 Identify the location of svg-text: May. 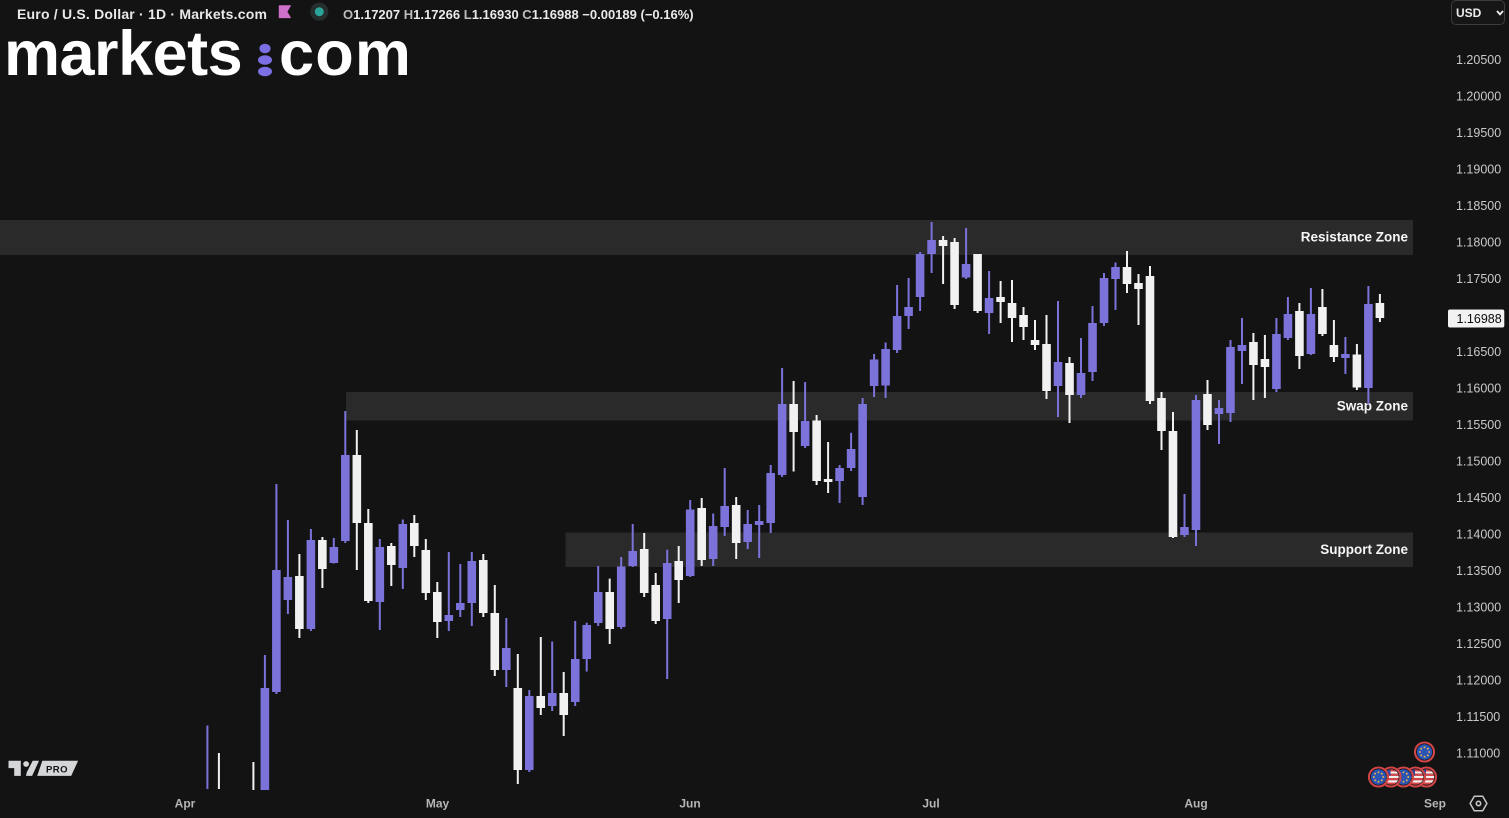
(438, 804).